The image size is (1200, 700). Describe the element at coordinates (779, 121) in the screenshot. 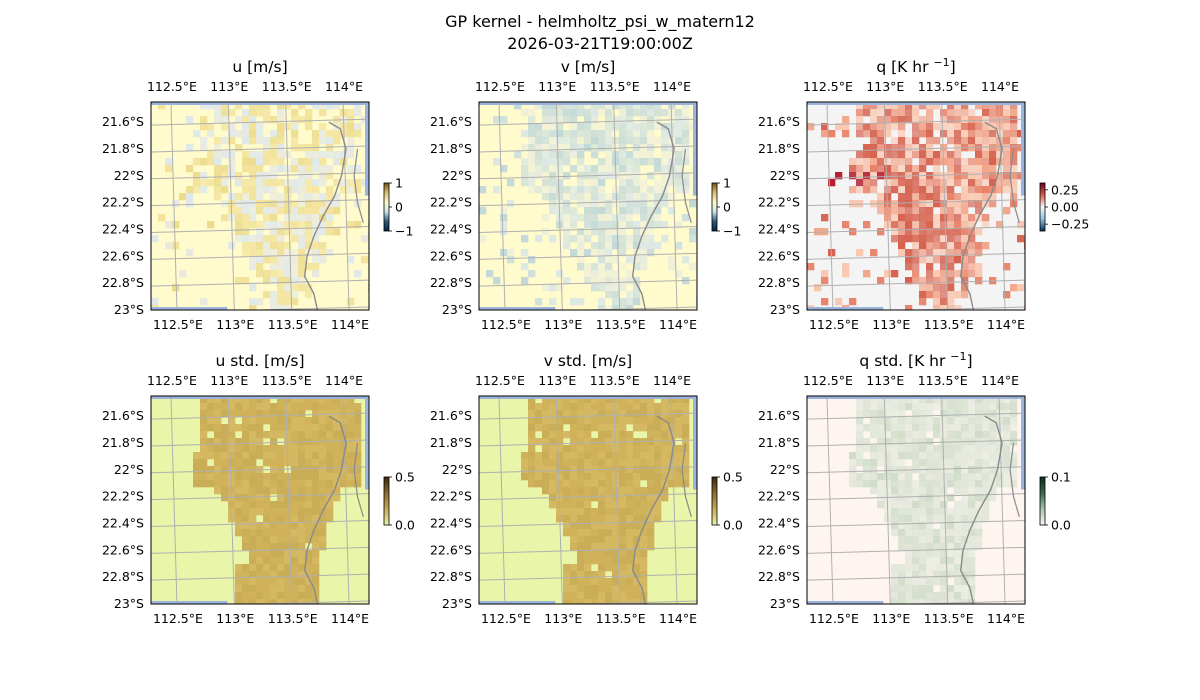

I see `y-tick-label: 21.6°S` at that location.